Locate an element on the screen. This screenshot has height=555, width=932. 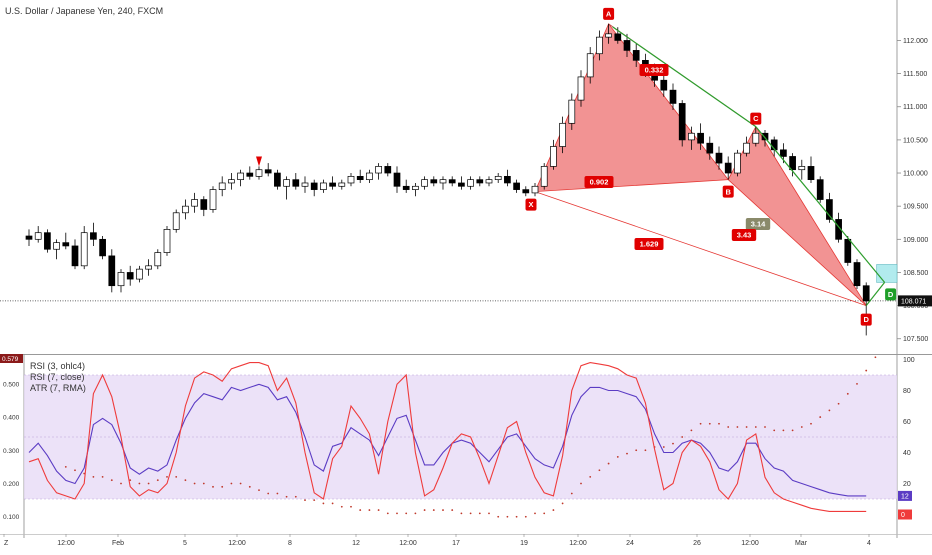
rsi7-badge: 12 is located at coordinates (905, 495).